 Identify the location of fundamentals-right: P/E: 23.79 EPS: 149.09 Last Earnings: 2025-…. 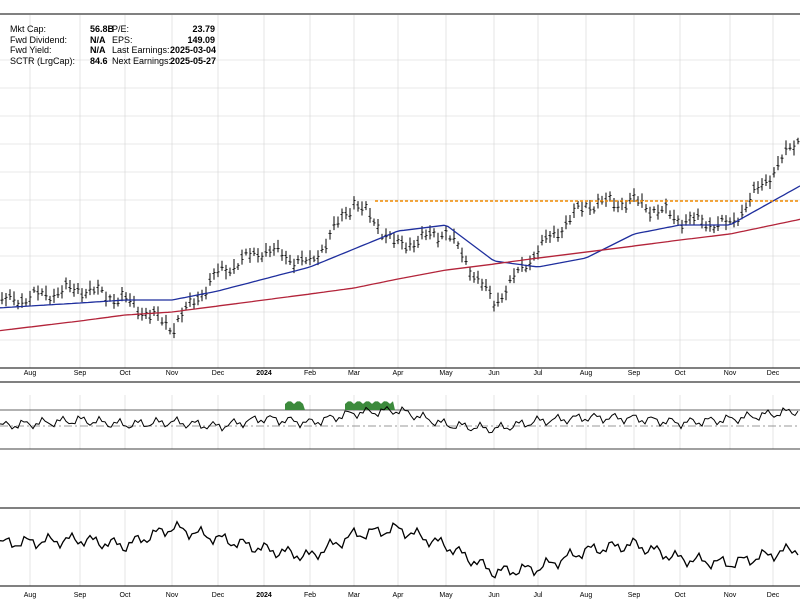
(164, 45).